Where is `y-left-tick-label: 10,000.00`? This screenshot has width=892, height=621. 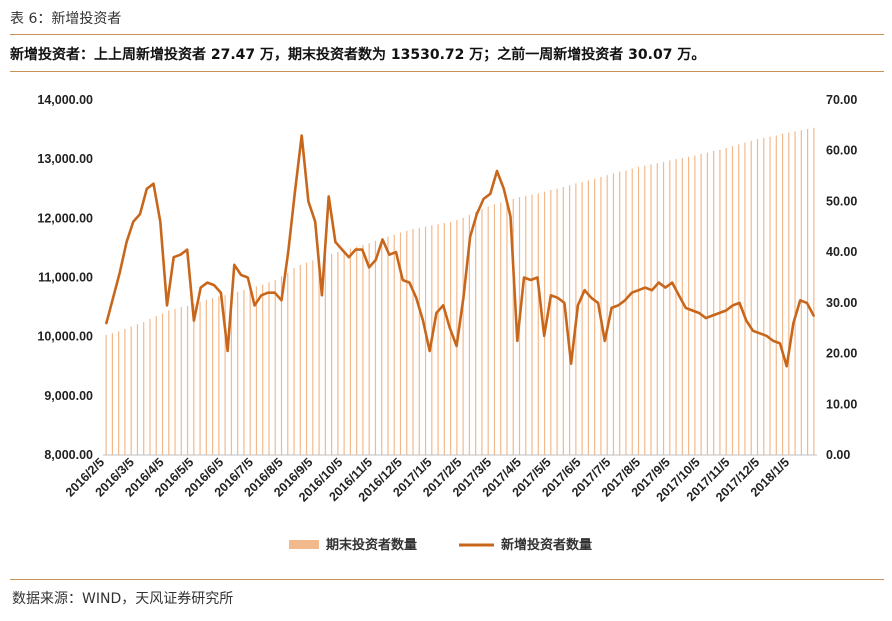
y-left-tick-label: 10,000.00 is located at coordinates (65, 337).